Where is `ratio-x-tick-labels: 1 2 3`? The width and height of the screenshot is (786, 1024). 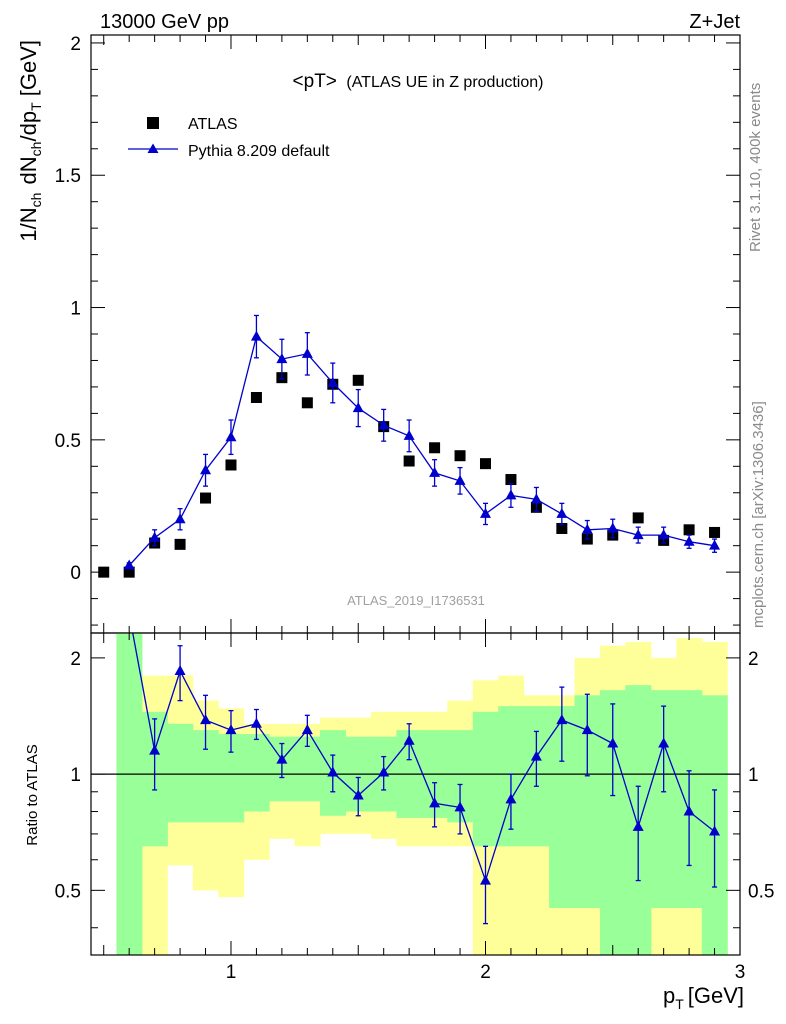
ratio-x-tick-labels: 1 2 3 is located at coordinates (486, 972).